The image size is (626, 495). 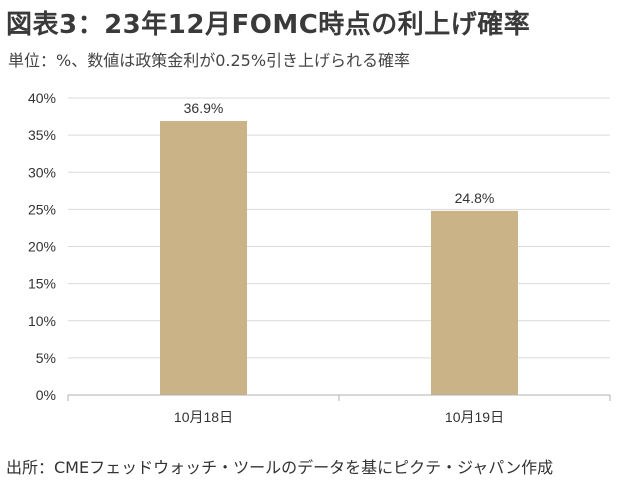 What do you see at coordinates (203, 417) in the screenshot?
I see `x-tick-label: 10月18日` at bounding box center [203, 417].